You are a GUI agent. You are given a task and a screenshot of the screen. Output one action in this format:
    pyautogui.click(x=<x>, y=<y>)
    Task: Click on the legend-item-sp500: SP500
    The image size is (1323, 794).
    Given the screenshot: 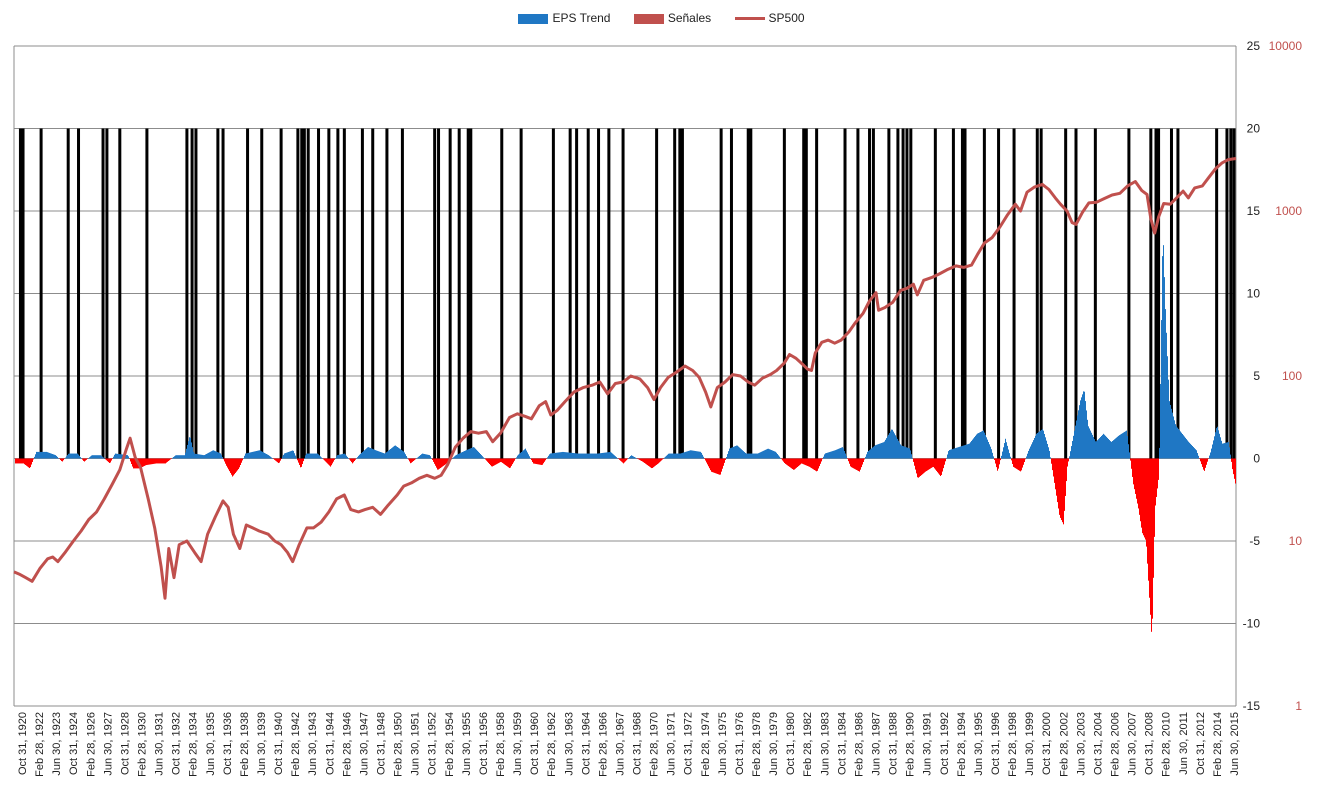 What is the action you would take?
    pyautogui.click(x=769, y=18)
    